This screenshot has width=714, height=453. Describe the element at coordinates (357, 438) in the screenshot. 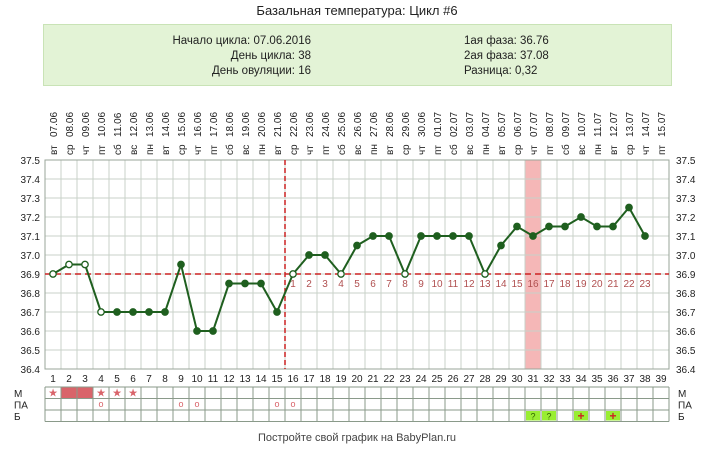

I see `footer-link-text: Постройте свой график на BabyPlan.ru` at that location.